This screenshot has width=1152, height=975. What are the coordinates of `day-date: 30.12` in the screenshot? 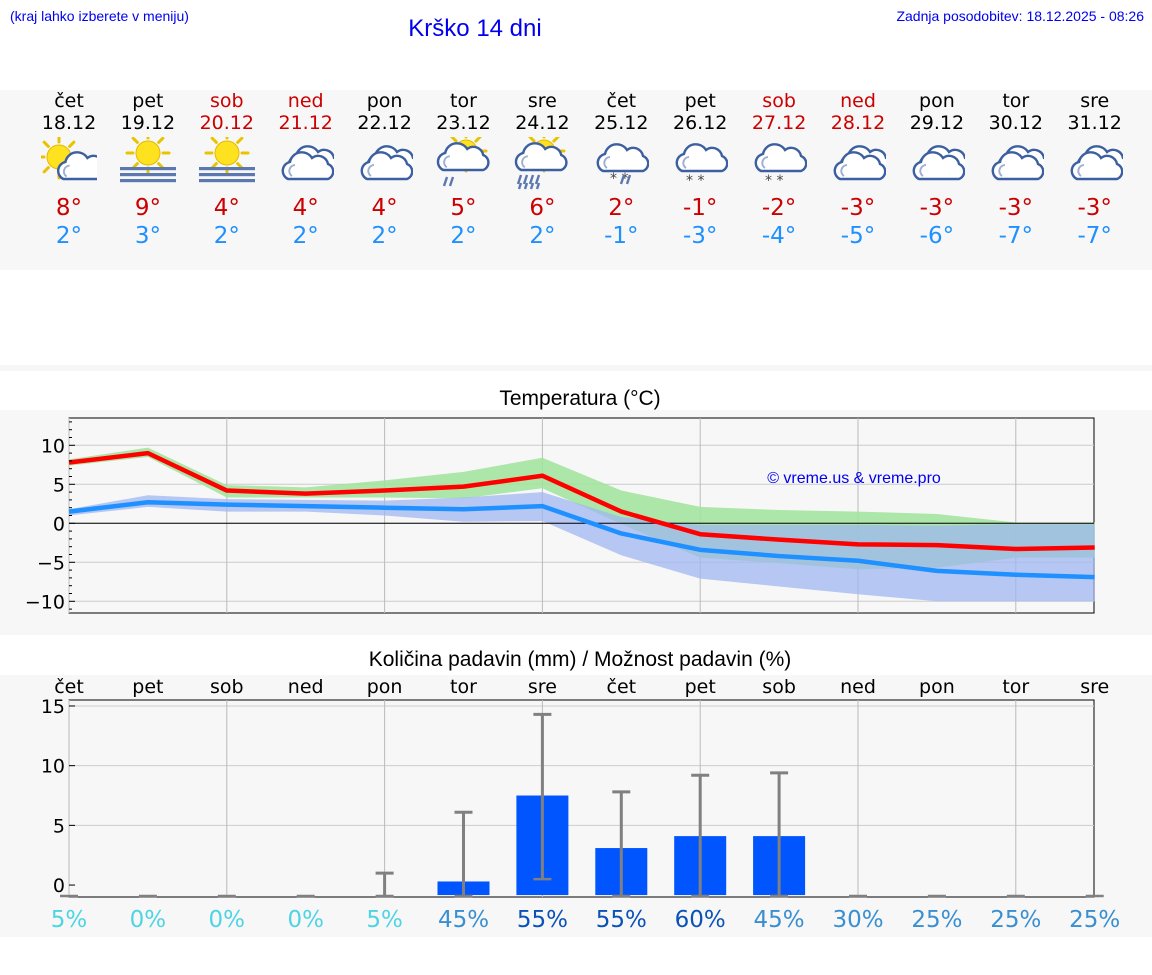 It's located at (1015, 123).